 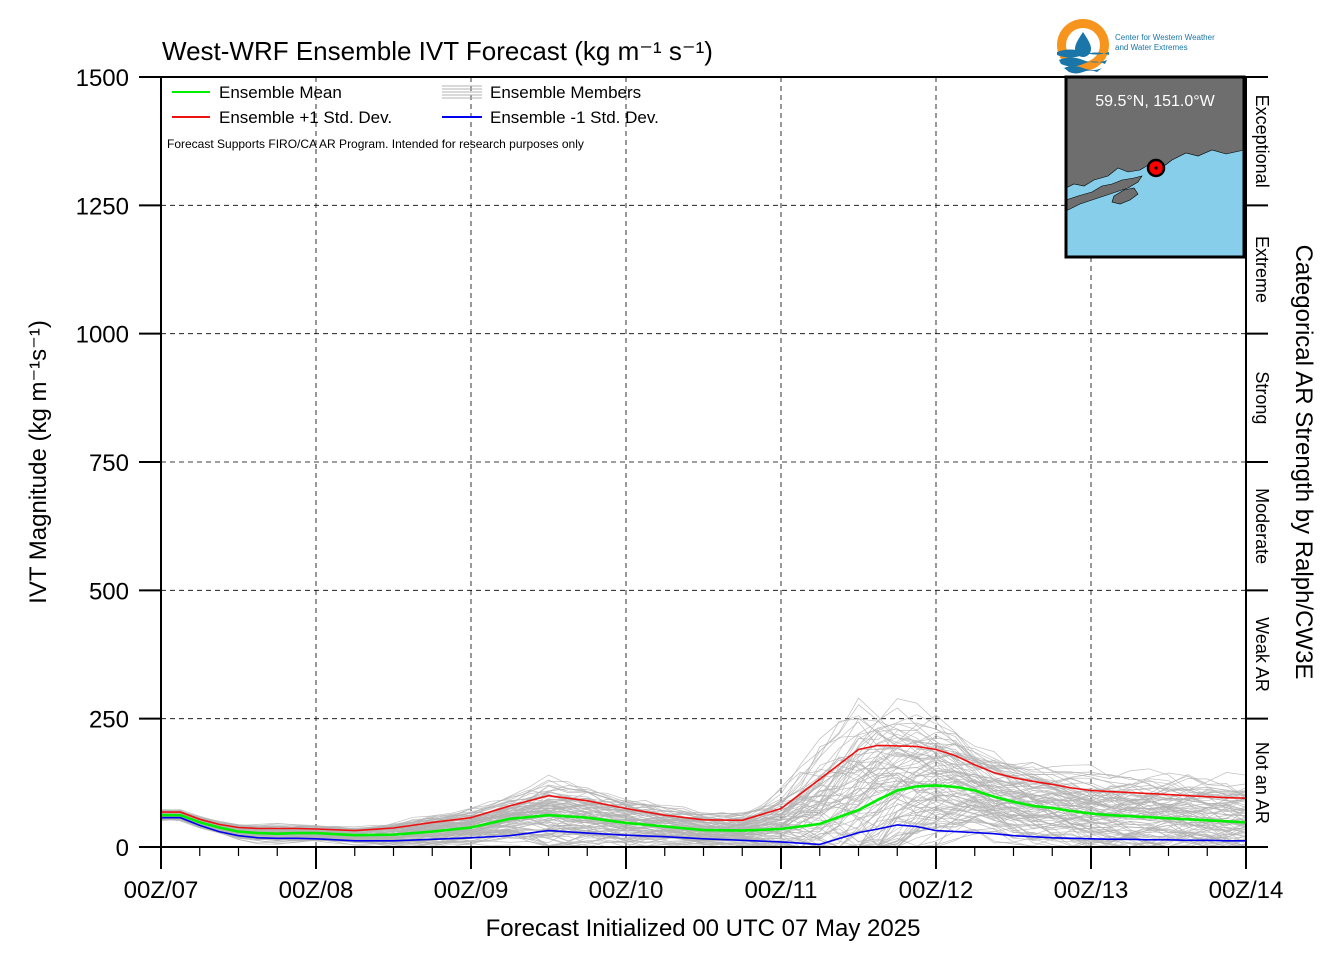 What do you see at coordinates (781, 890) in the screenshot?
I see `x-tick-label: 00Z/11` at bounding box center [781, 890].